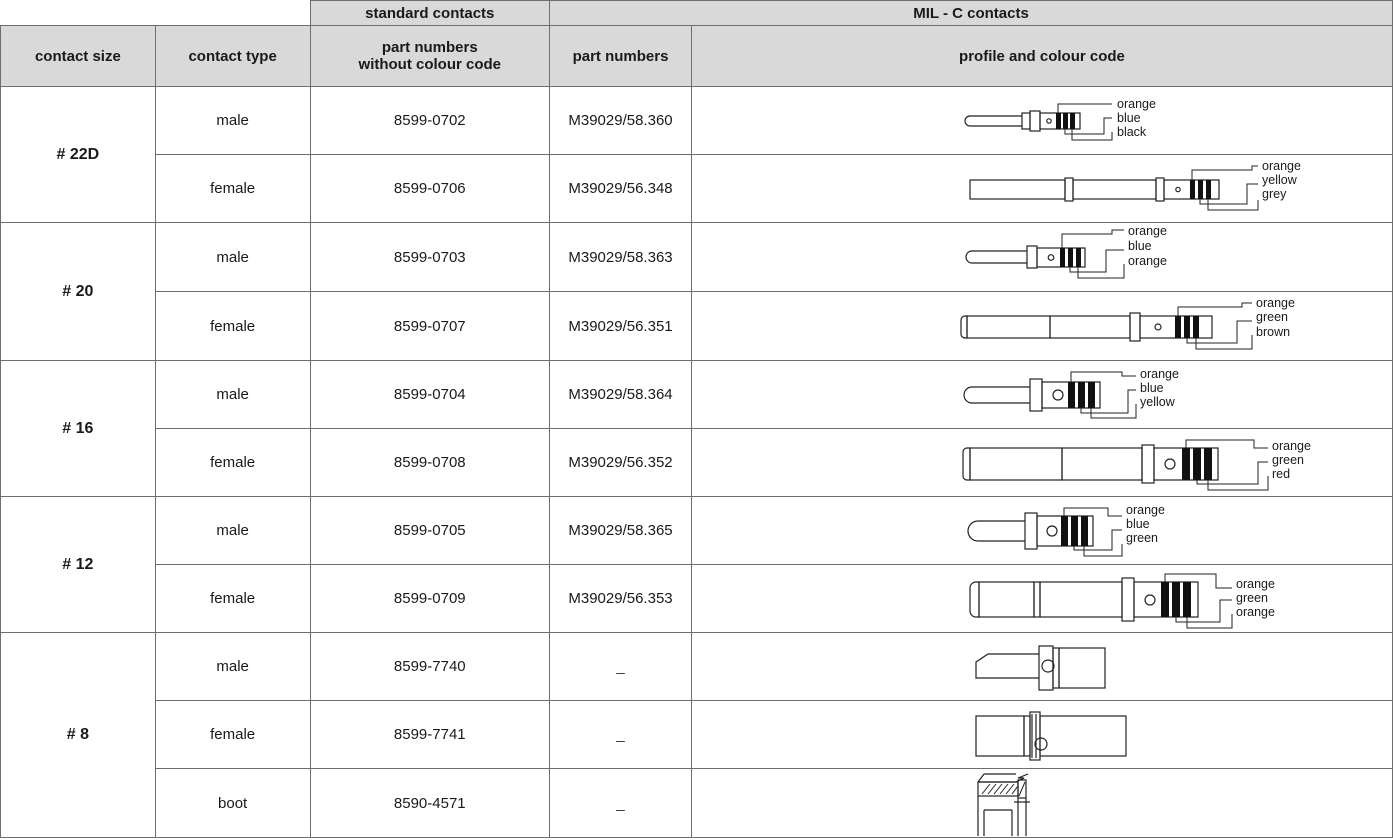 The image size is (1393, 840). Describe the element at coordinates (430, 257) in the screenshot. I see `std-part-number-cell: 8599-0703` at that location.